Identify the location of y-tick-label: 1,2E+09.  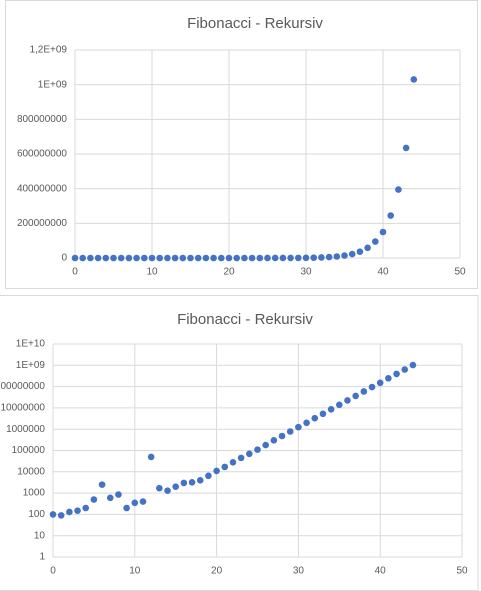
(48, 50).